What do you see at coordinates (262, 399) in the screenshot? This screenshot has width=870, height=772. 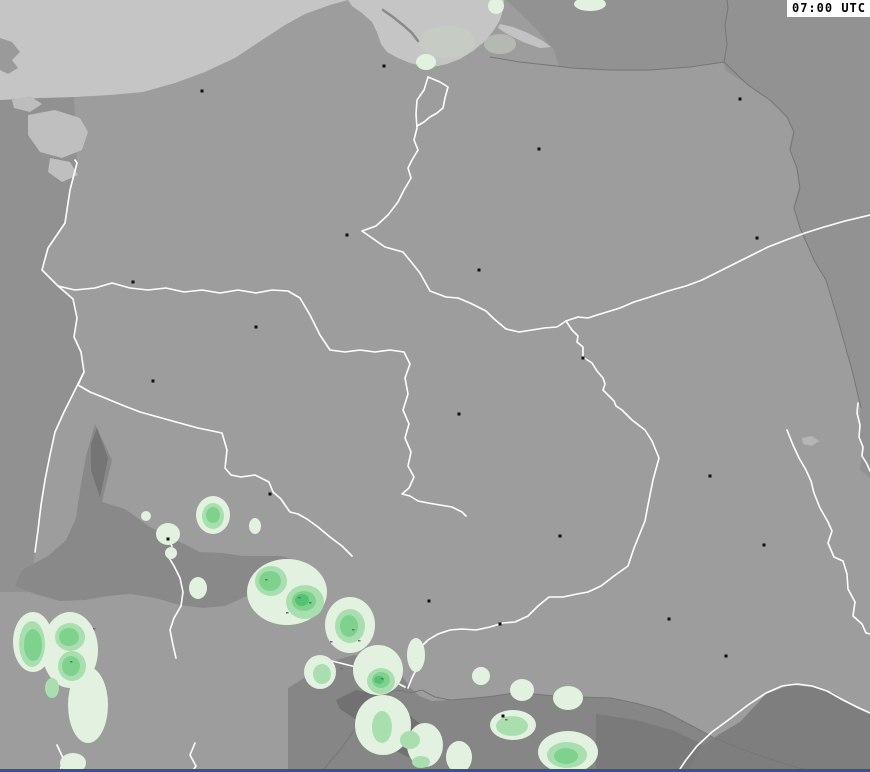 I see `river-warta` at bounding box center [262, 399].